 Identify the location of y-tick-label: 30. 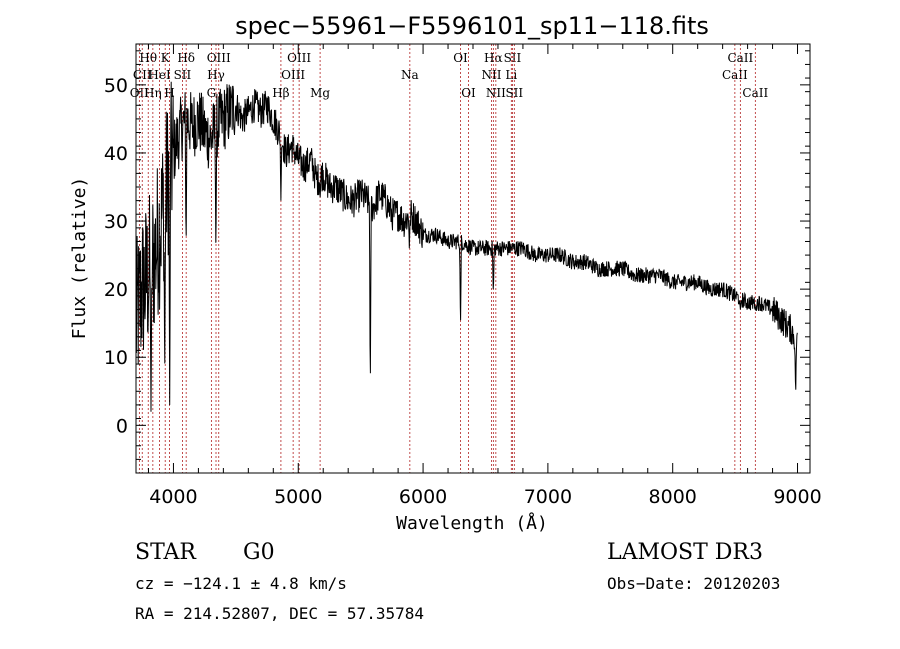
(116, 222).